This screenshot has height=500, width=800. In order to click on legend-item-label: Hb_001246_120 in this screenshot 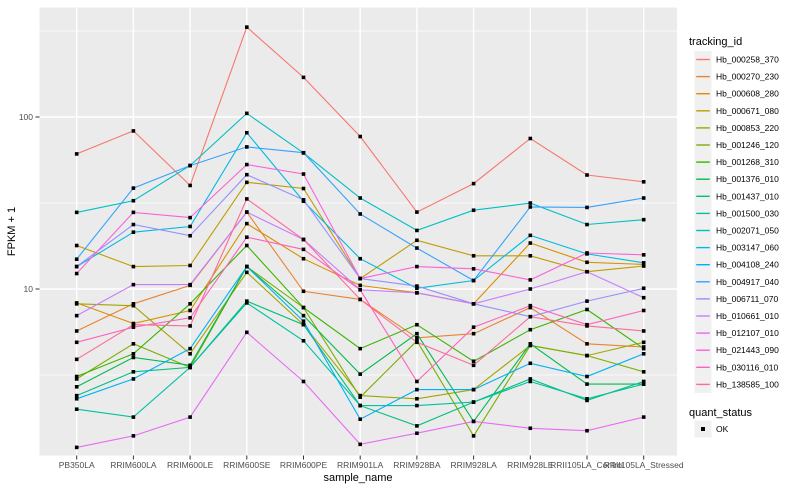, I will do `click(747, 145)`.